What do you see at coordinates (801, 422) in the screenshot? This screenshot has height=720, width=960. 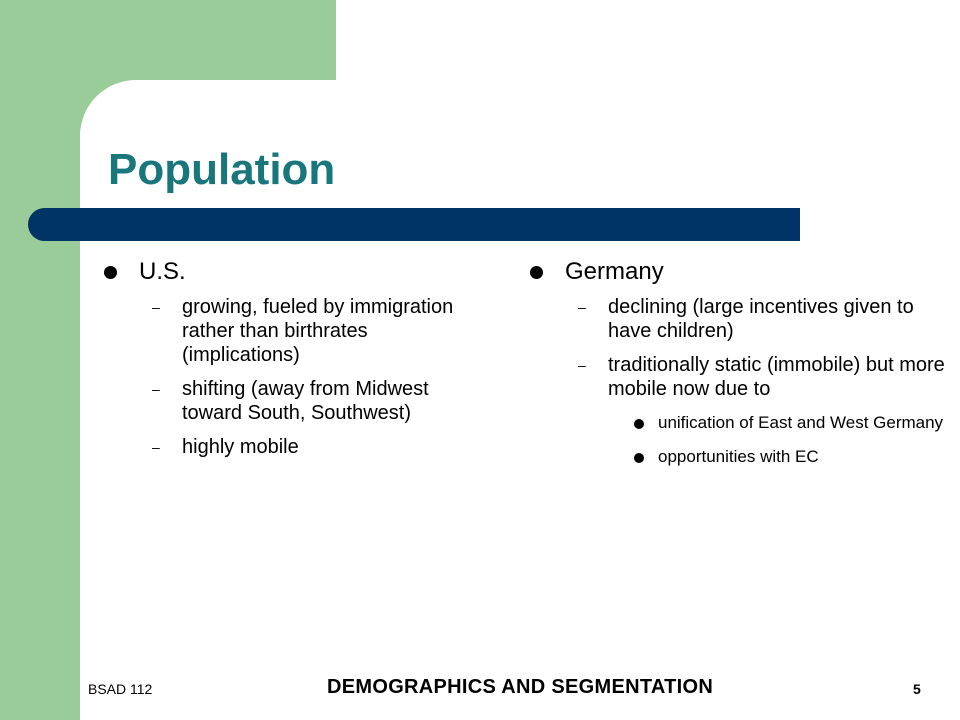 I see `subsubbullet-text: unification of East and West Germany` at bounding box center [801, 422].